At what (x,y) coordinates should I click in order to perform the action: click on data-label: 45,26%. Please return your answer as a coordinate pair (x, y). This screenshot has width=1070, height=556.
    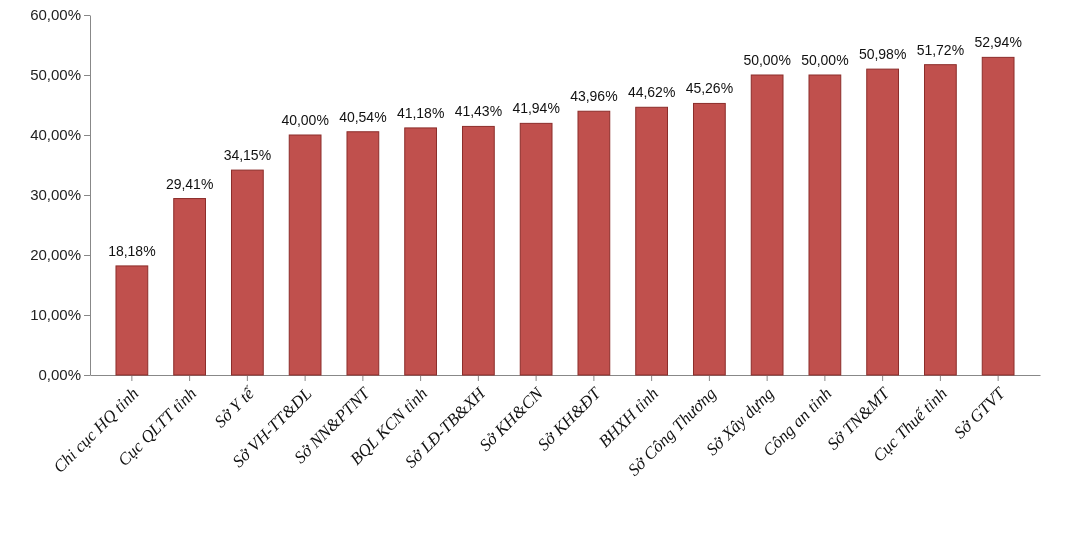
    Looking at the image, I should click on (709, 88).